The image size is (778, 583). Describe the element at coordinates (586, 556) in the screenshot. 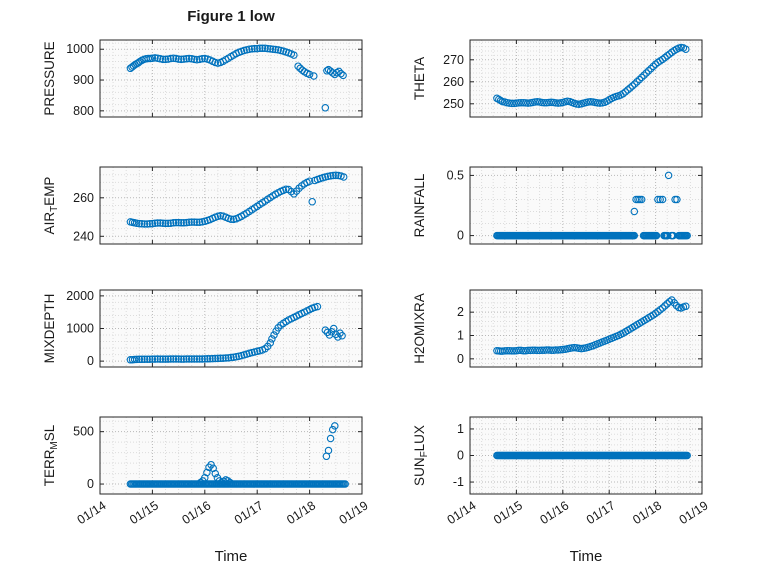

I see `xlabel-right: Time` at that location.